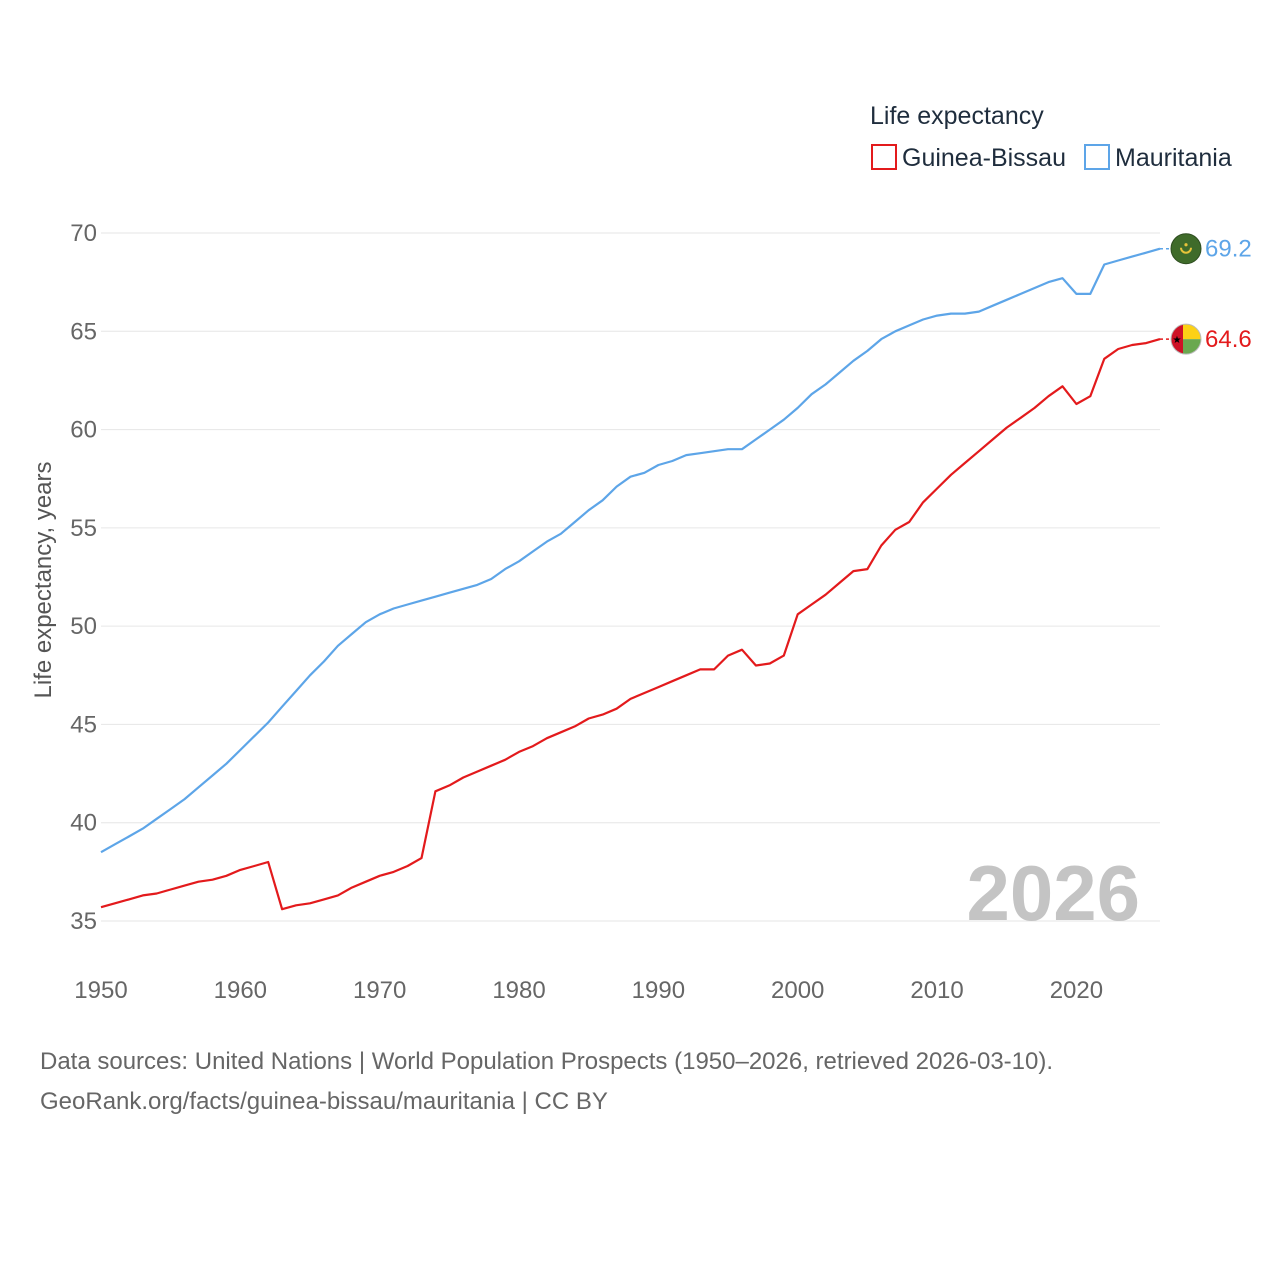 The width and height of the screenshot is (1280, 1280). What do you see at coordinates (1228, 249) in the screenshot?
I see `end-label-mauritania: 69.2` at bounding box center [1228, 249].